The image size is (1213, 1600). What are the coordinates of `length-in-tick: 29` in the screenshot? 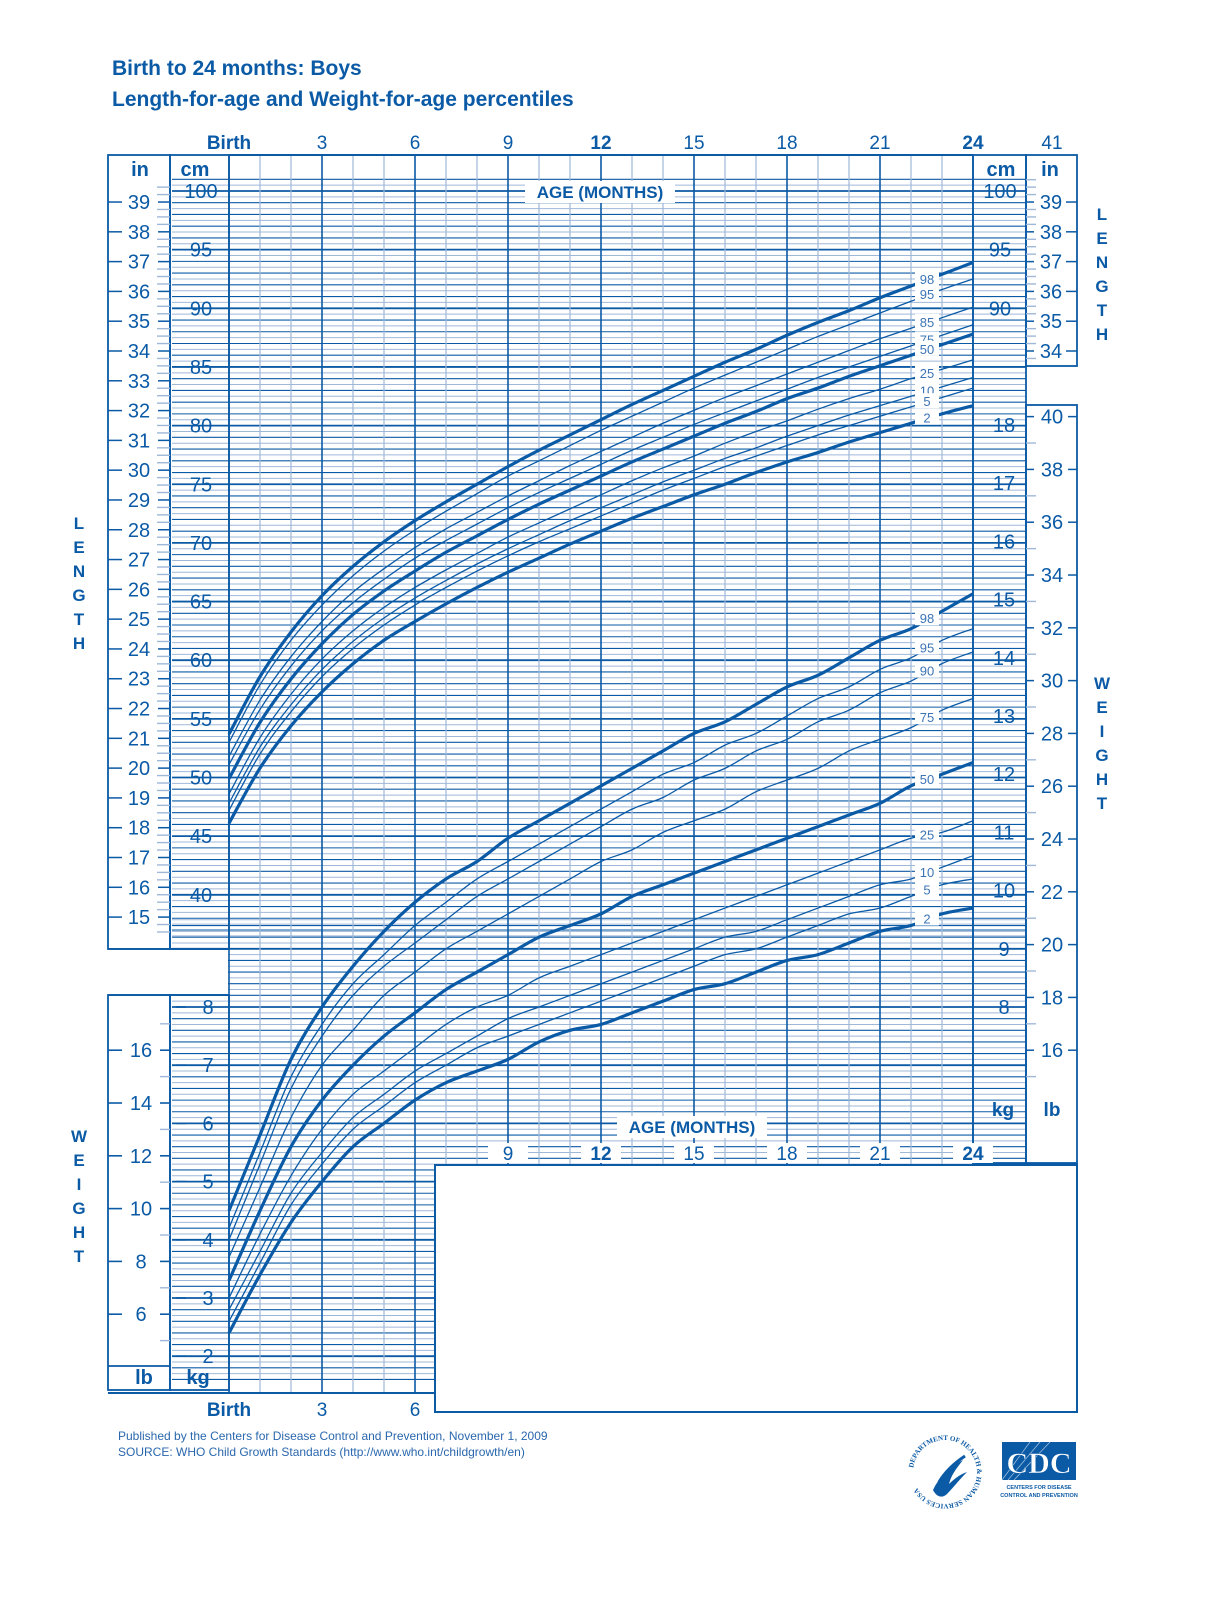 It's located at (139, 501).